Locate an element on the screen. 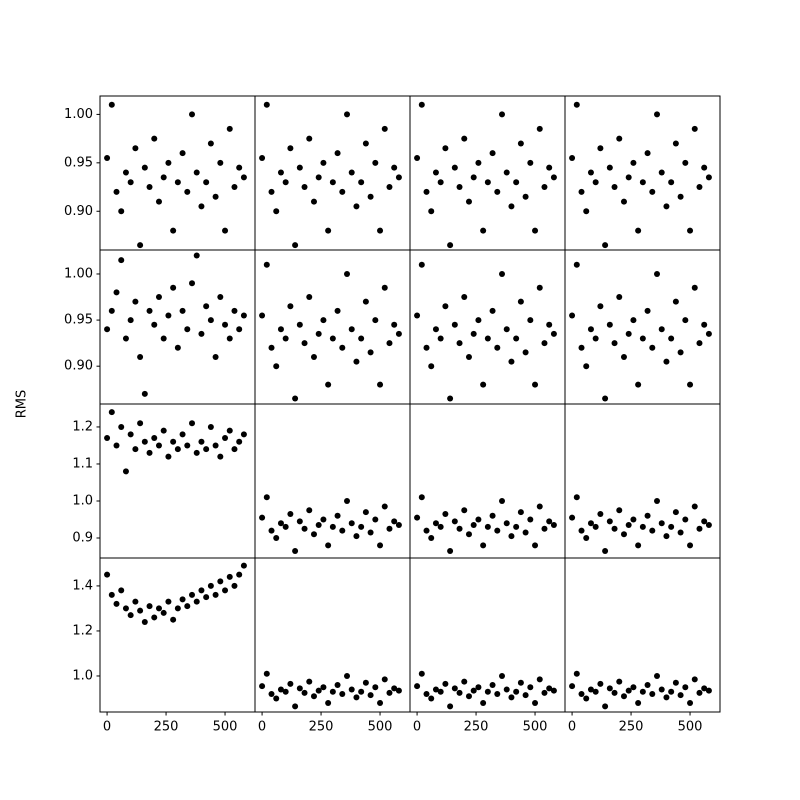  y-tick-label: 1.00 is located at coordinates (78, 114).